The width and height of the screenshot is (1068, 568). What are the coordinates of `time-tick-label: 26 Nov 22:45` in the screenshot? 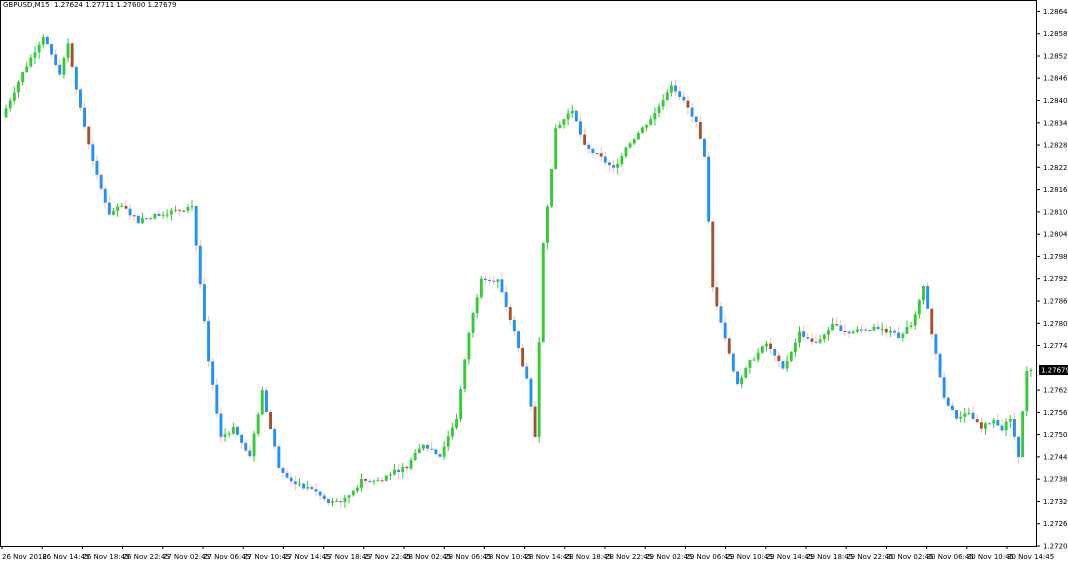 It's located at (146, 557).